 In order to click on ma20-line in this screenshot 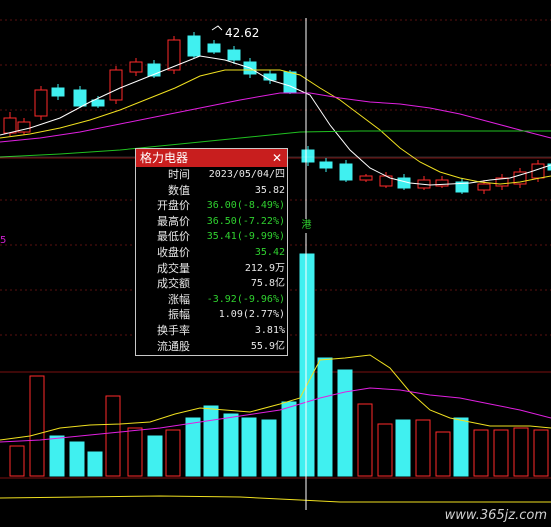, I will do `click(275, 117)`.